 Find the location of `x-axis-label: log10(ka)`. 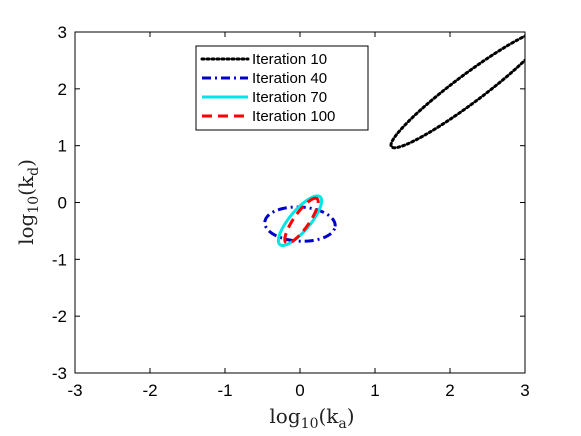

x-axis-label: log10(ka) is located at coordinates (311, 418).